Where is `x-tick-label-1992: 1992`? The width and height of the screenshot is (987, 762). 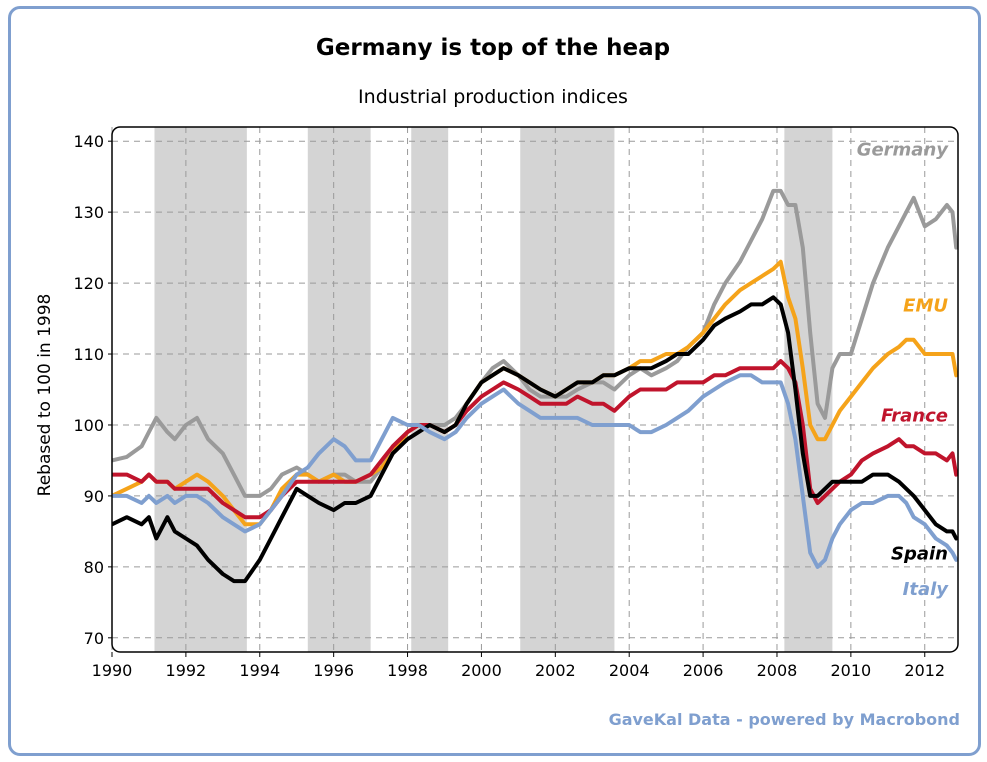
x-tick-label-1992: 1992 is located at coordinates (186, 670).